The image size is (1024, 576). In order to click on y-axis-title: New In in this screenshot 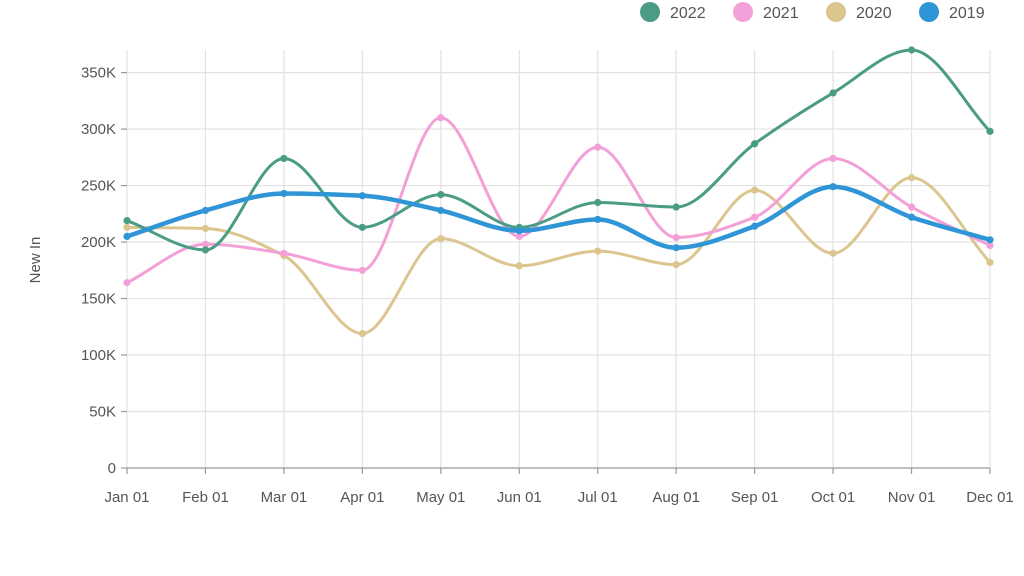, I will do `click(35, 260)`.